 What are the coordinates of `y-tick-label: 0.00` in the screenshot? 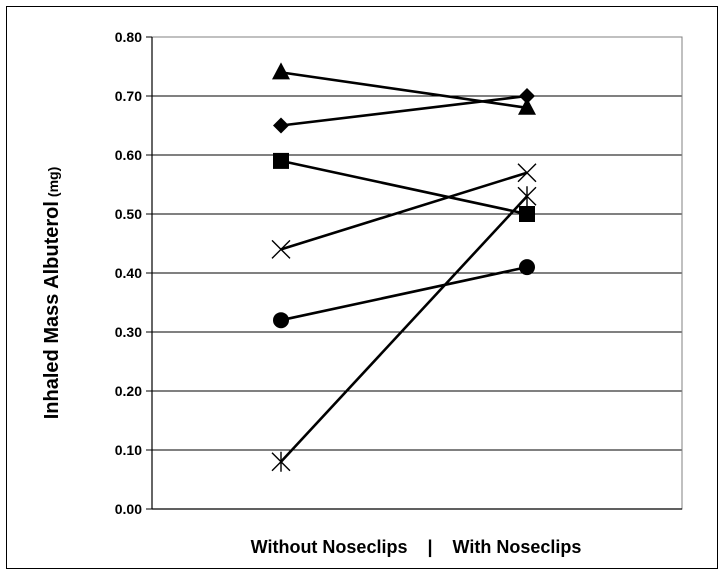 It's located at (128, 509).